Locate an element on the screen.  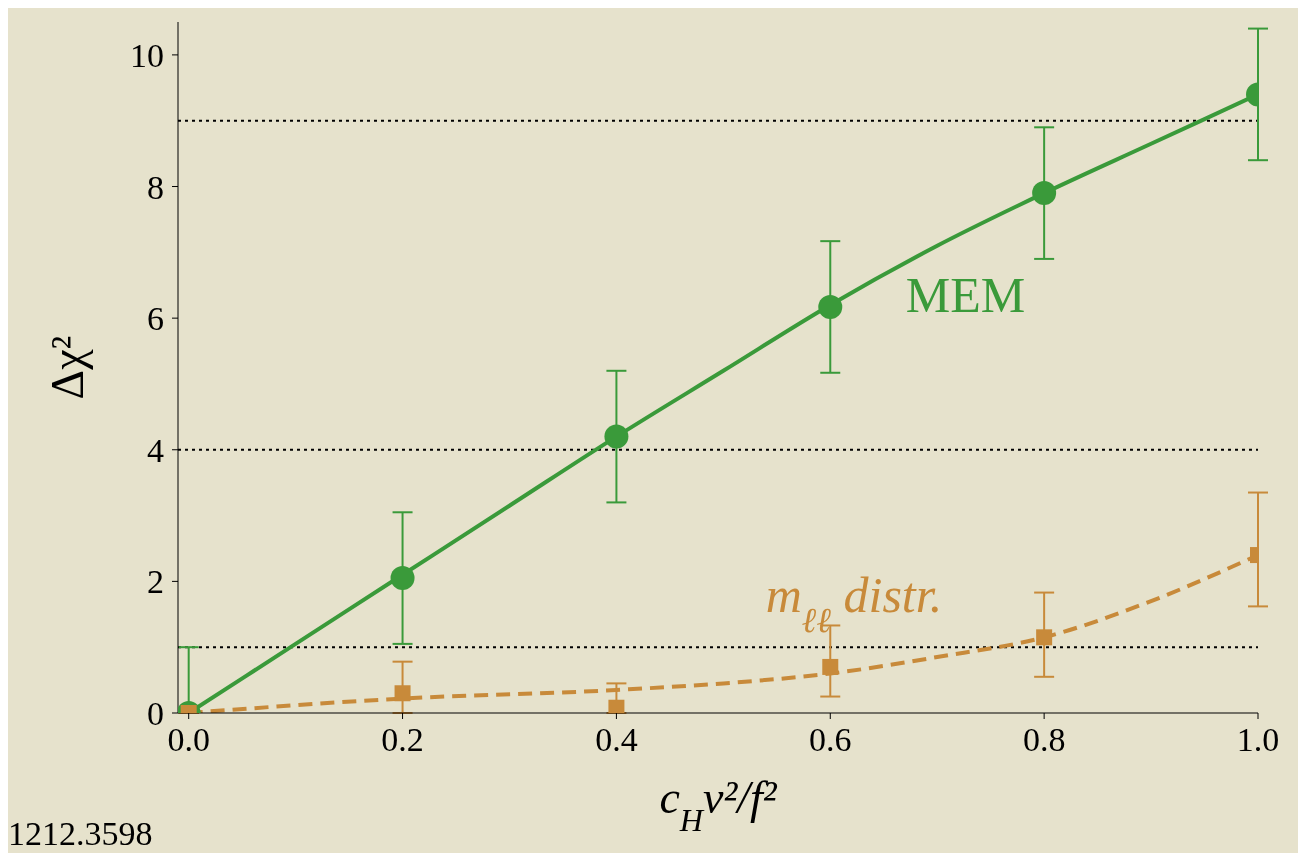
series-label: m$_{ℓℓ}$ distr. is located at coordinates (854, 603).